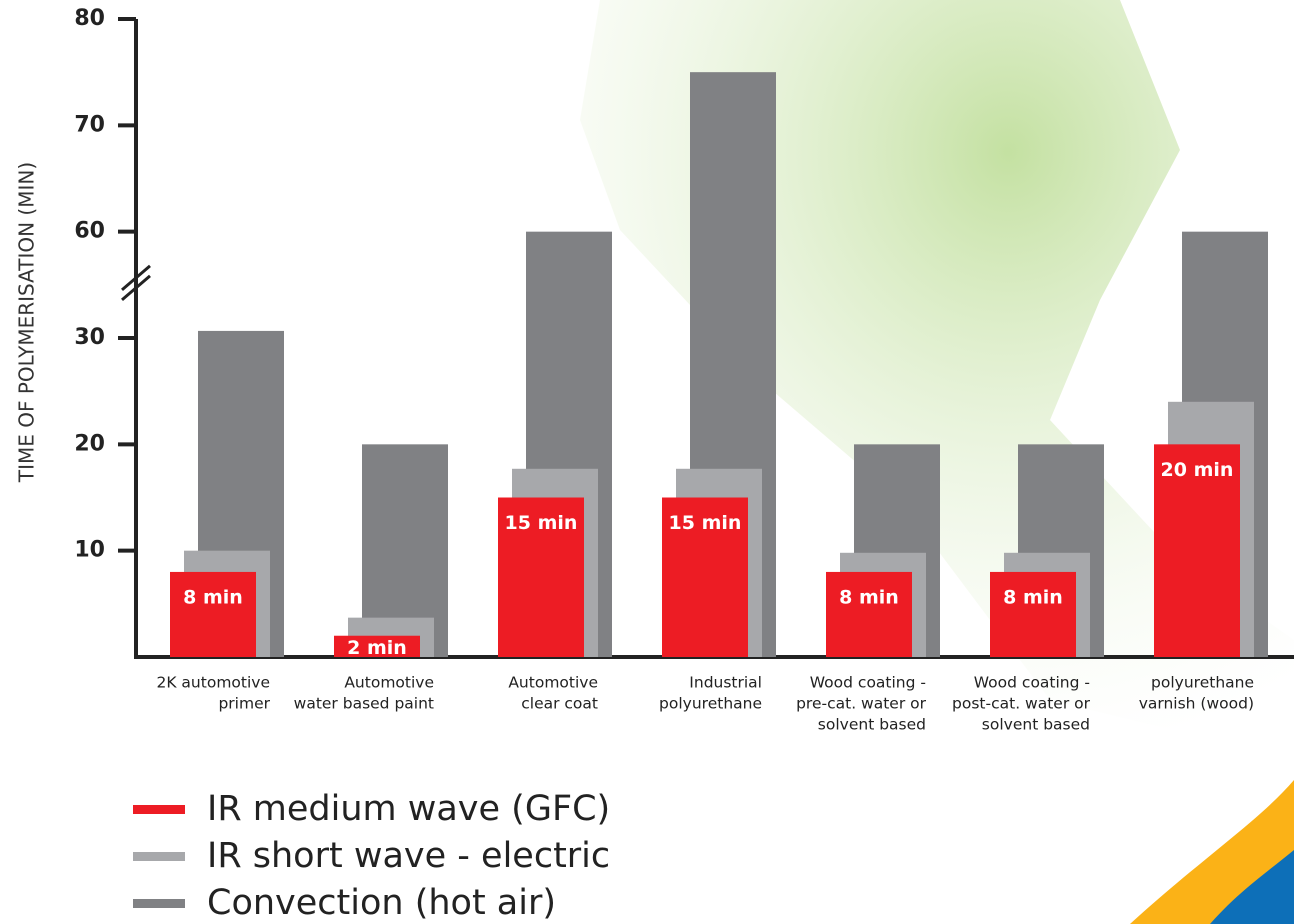 The image size is (1294, 924). What do you see at coordinates (213, 683) in the screenshot?
I see `x-tick-label: 2K automotive` at bounding box center [213, 683].